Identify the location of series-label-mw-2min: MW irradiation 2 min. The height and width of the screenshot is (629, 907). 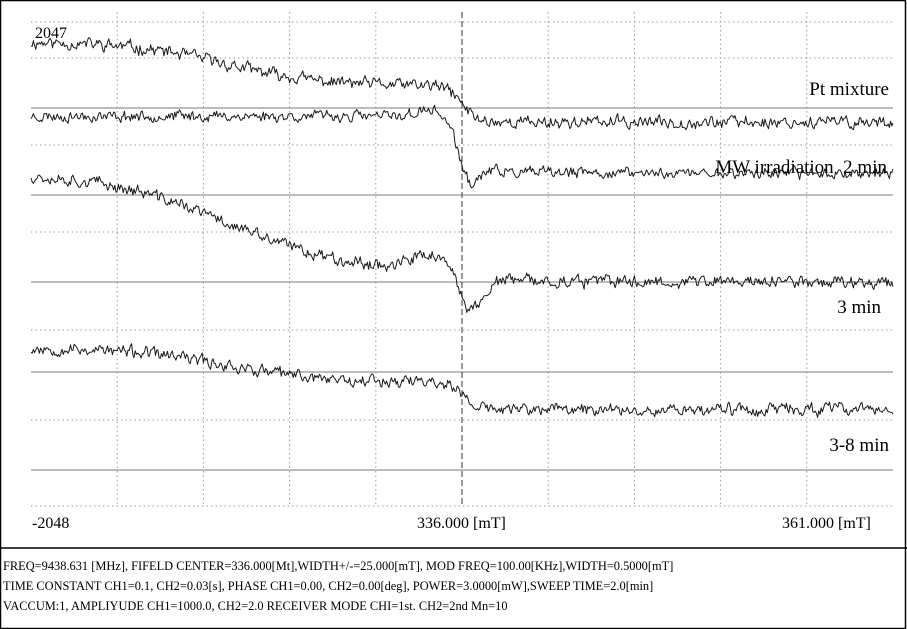
(801, 167).